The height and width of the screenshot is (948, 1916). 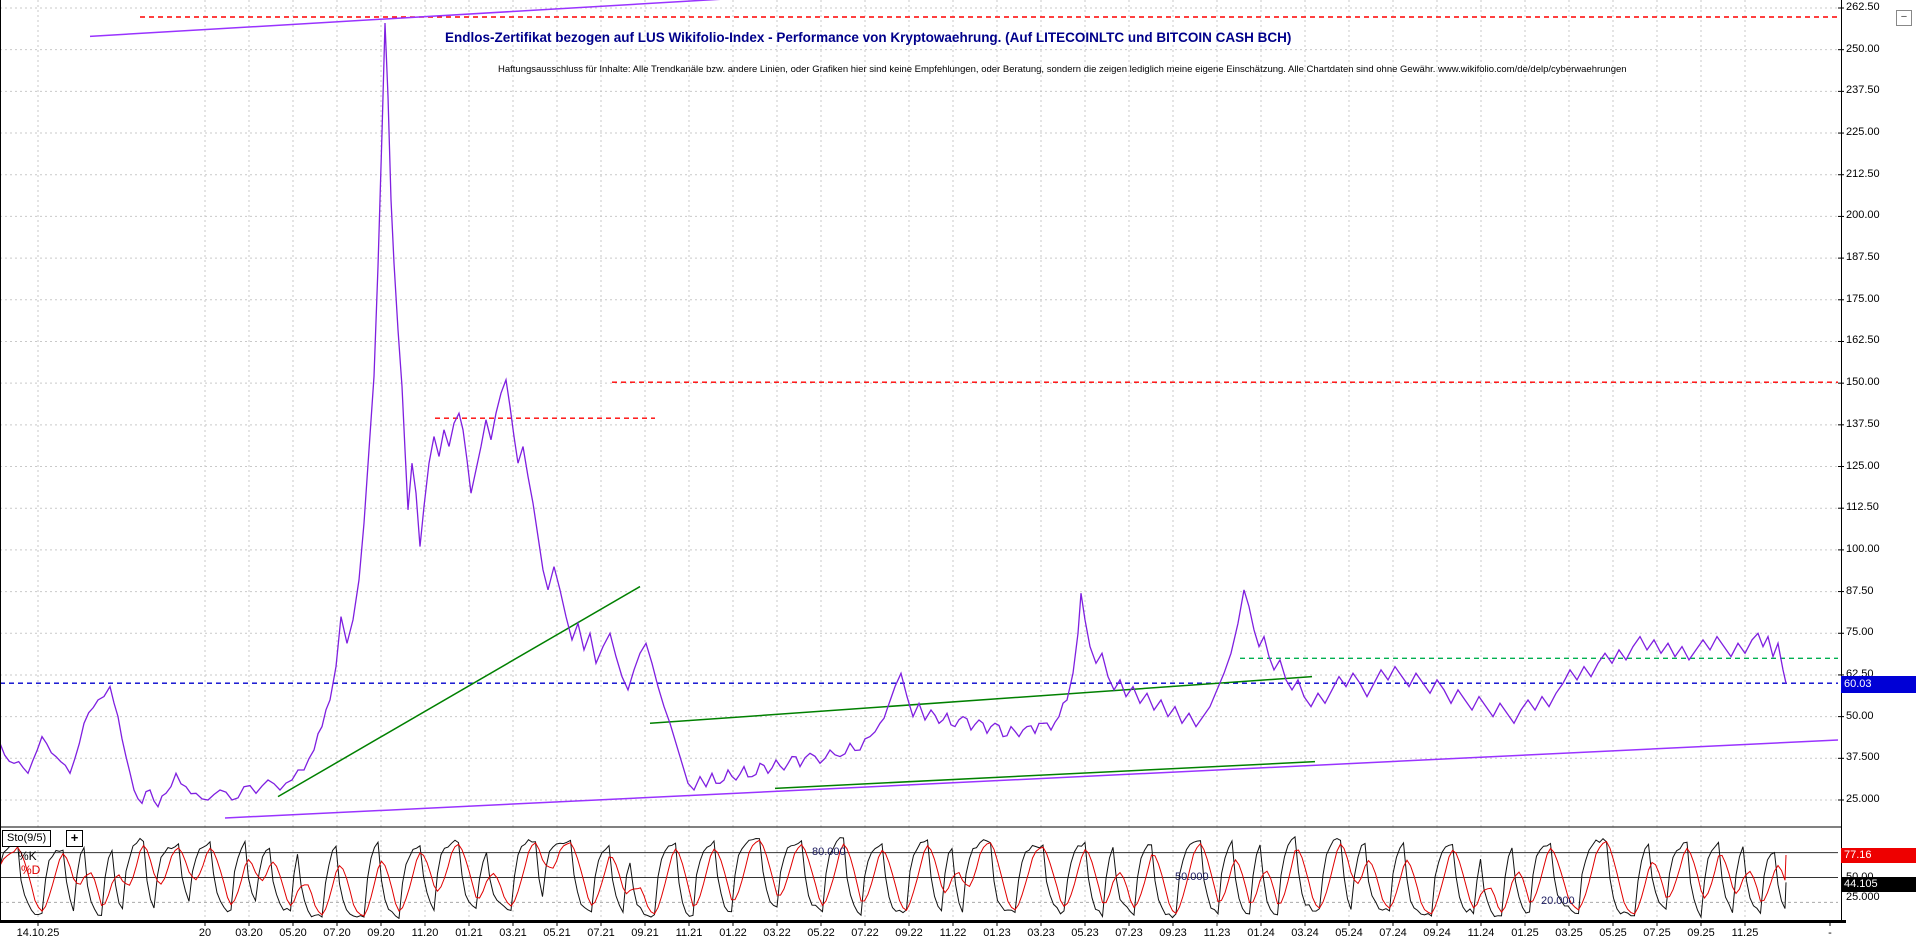 I want to click on x-axis-label: 07.21, so click(x=601, y=933).